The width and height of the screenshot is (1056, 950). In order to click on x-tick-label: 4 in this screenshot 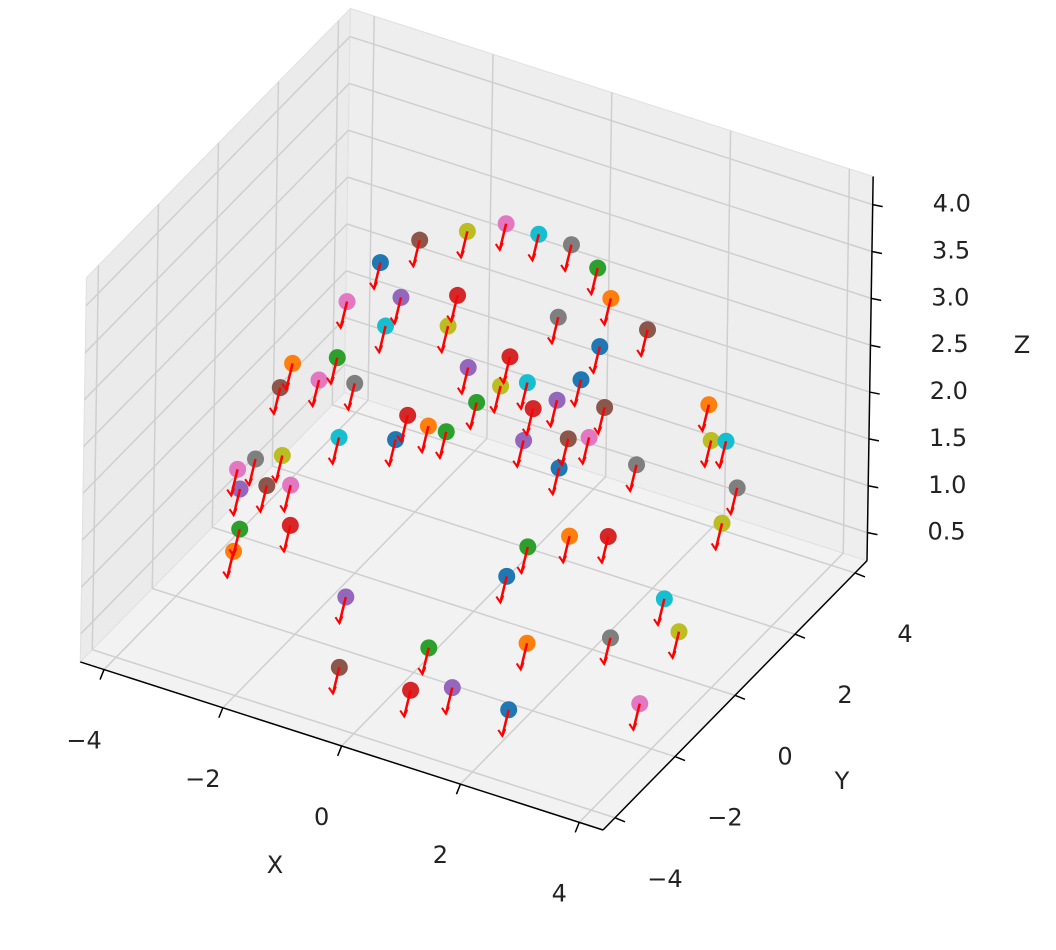, I will do `click(559, 893)`.